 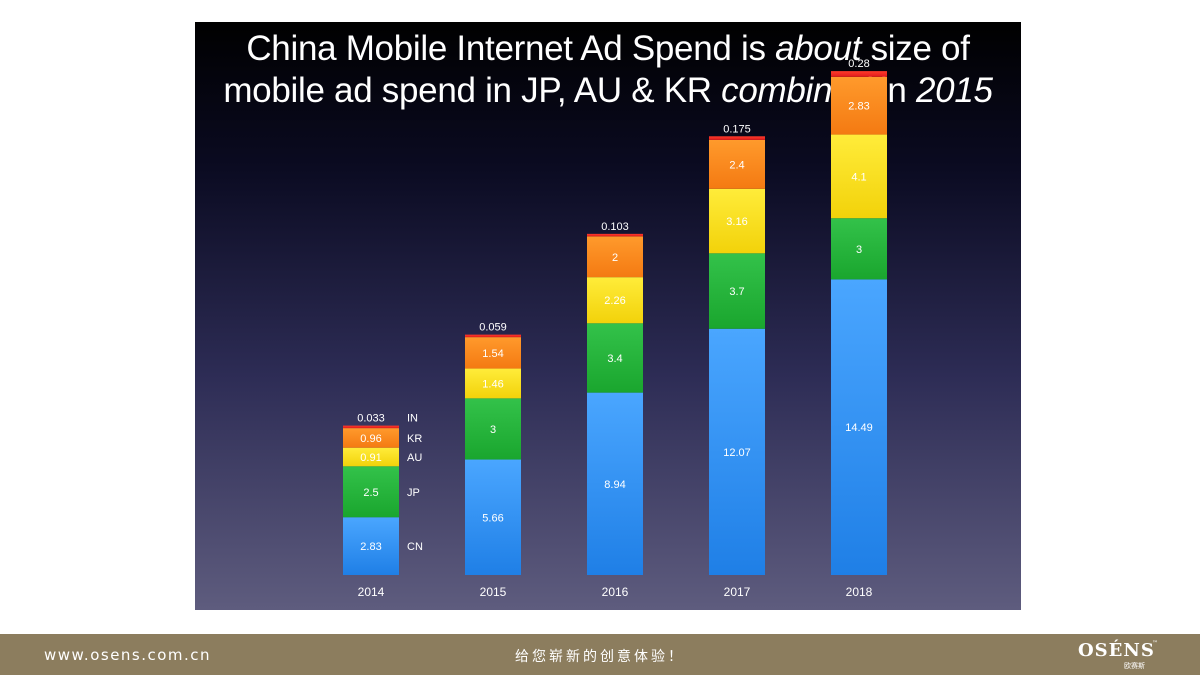 What do you see at coordinates (415, 547) in the screenshot?
I see `legend-label-cn: CN` at bounding box center [415, 547].